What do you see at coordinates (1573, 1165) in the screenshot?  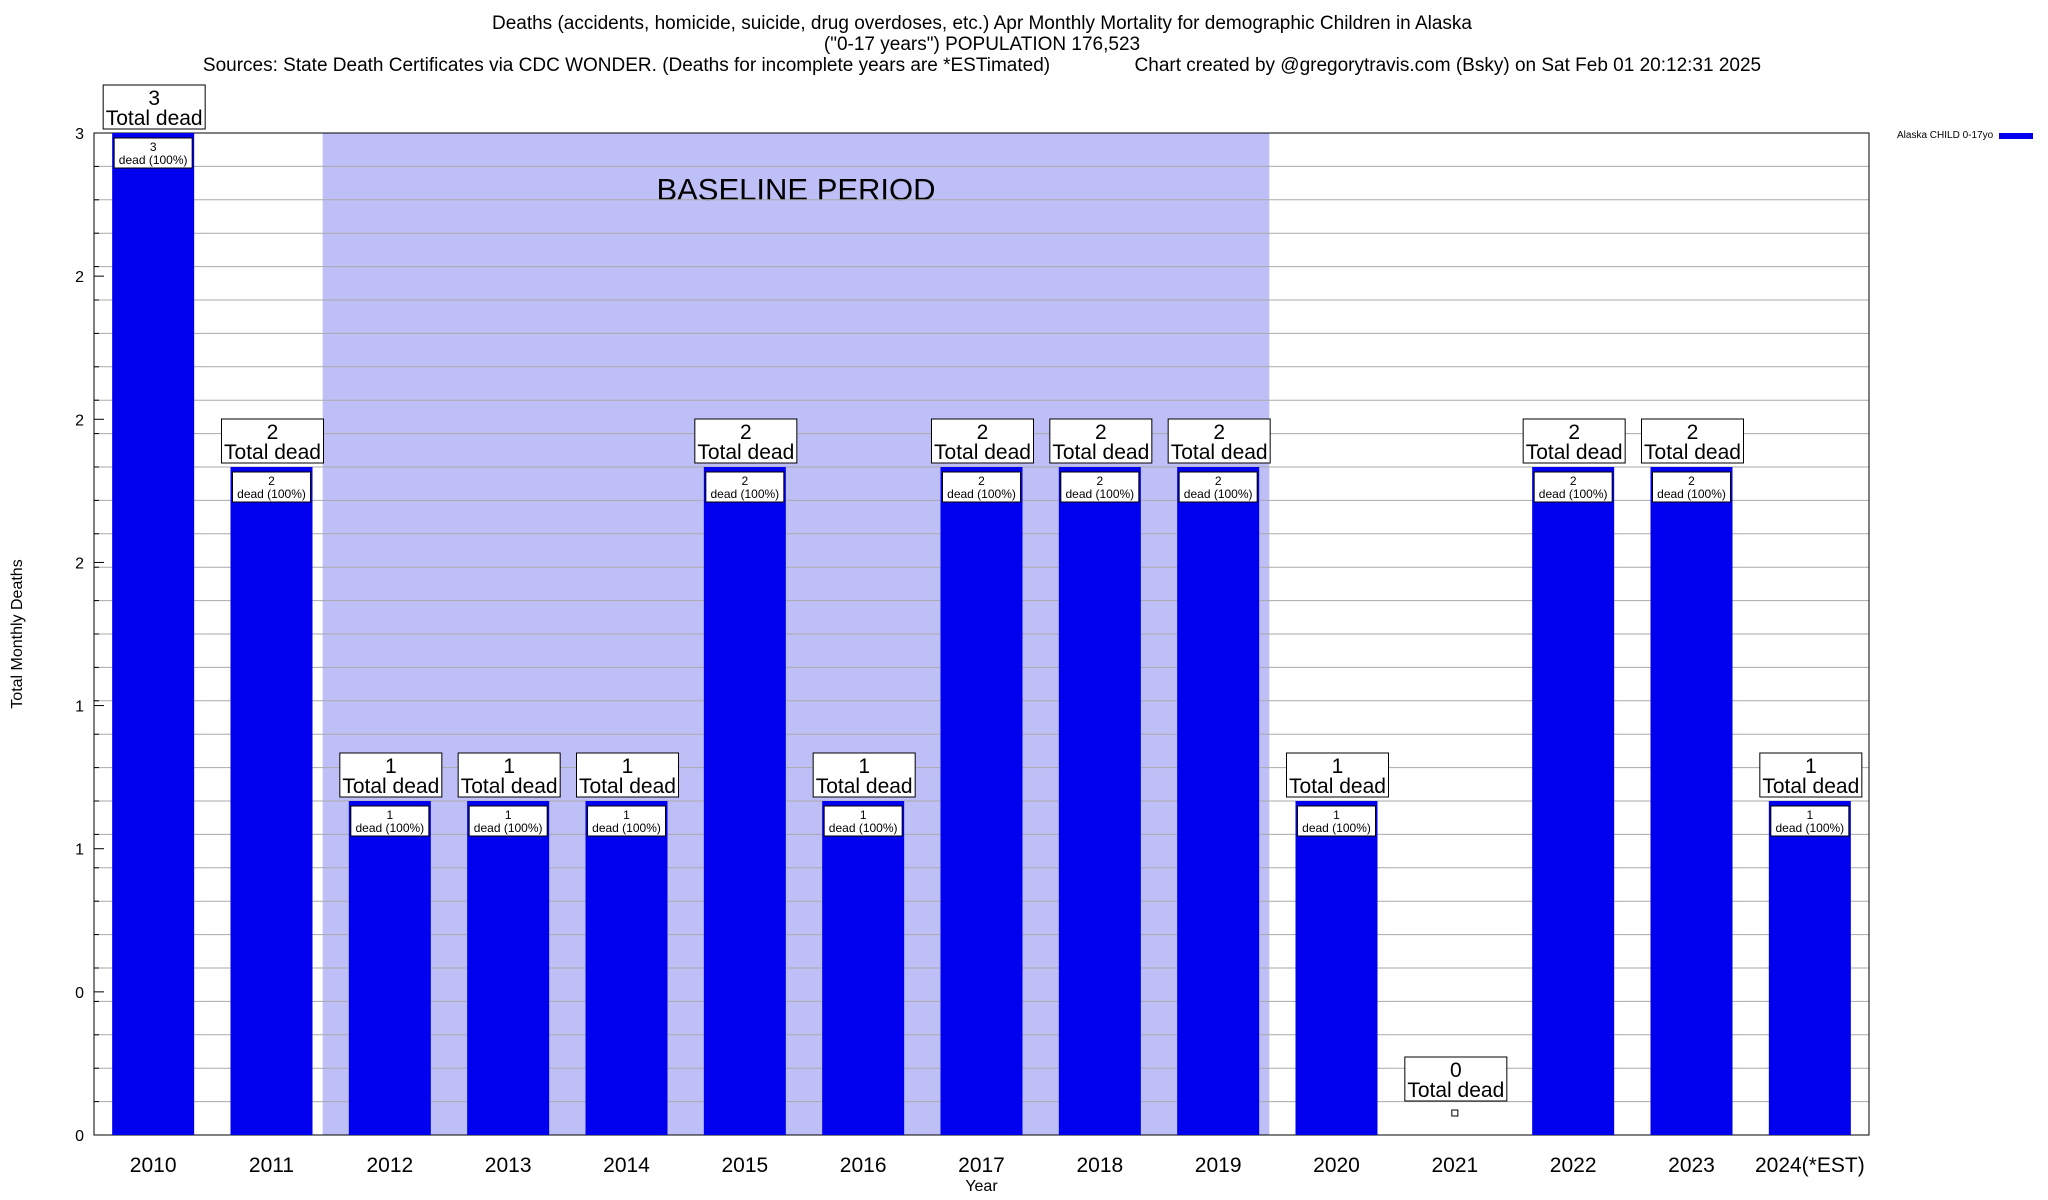 I see `x-tick-label: 2022` at bounding box center [1573, 1165].